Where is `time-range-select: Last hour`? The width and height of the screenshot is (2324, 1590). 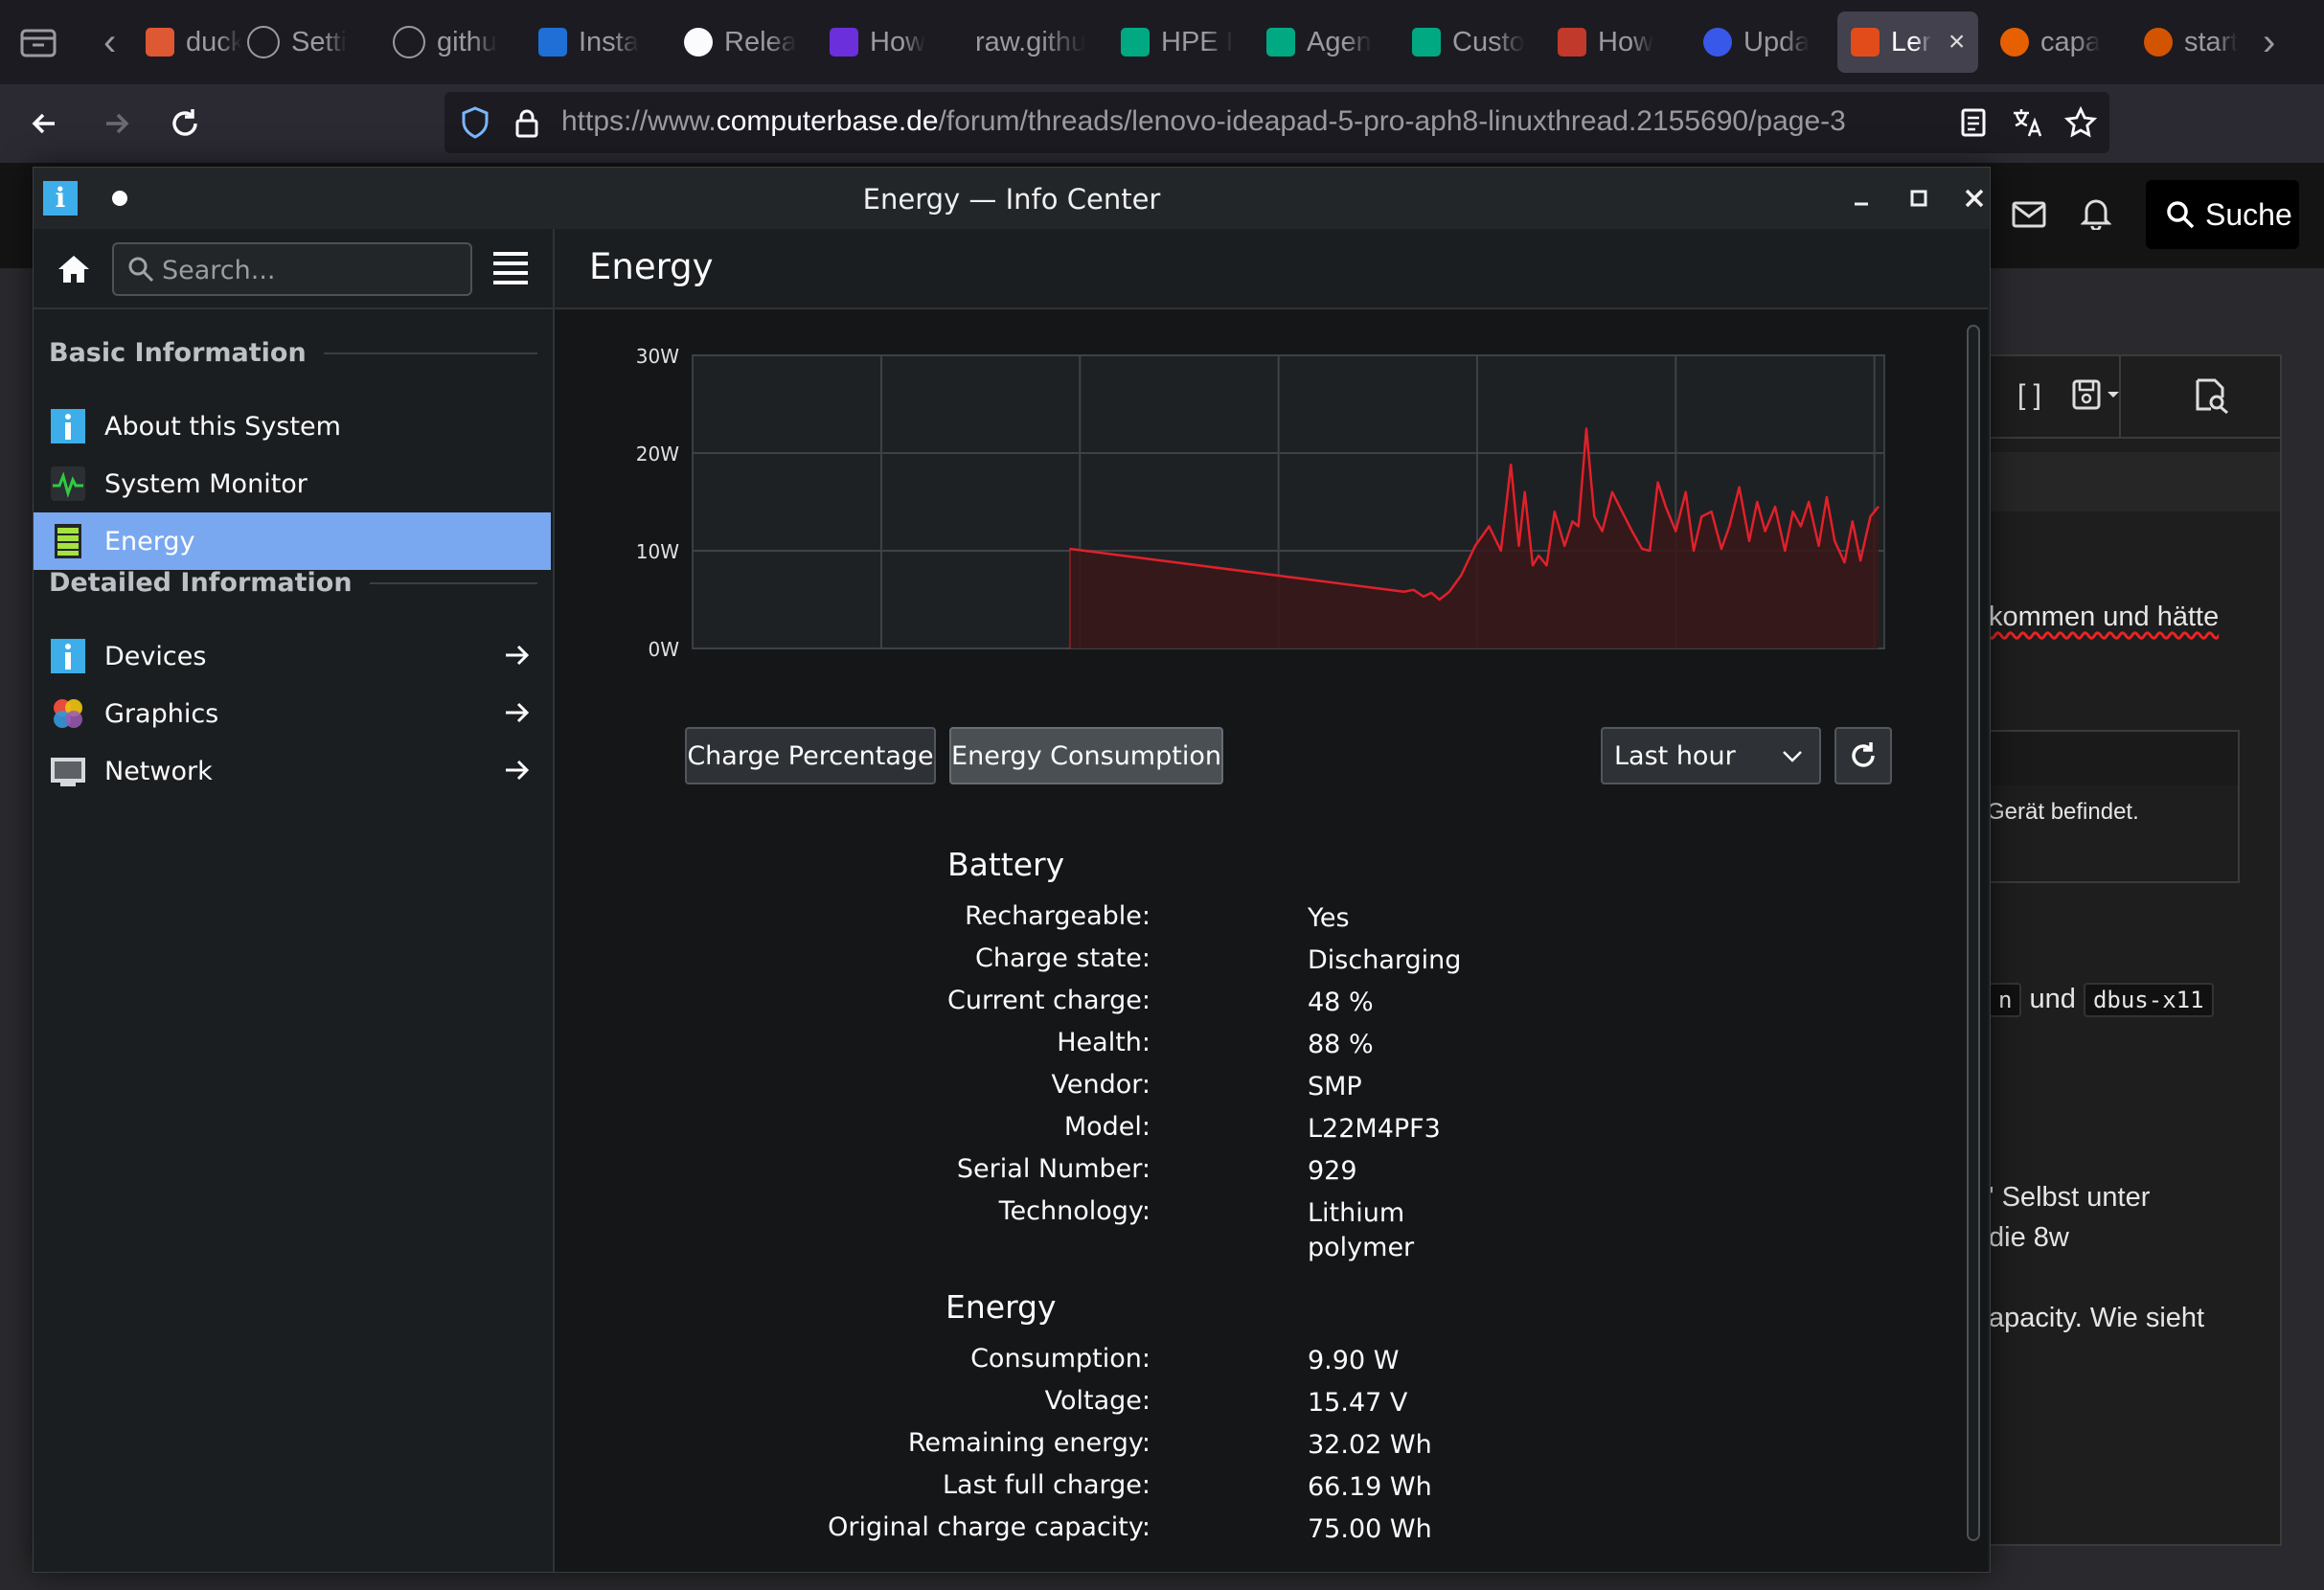 time-range-select: Last hour is located at coordinates (1711, 755).